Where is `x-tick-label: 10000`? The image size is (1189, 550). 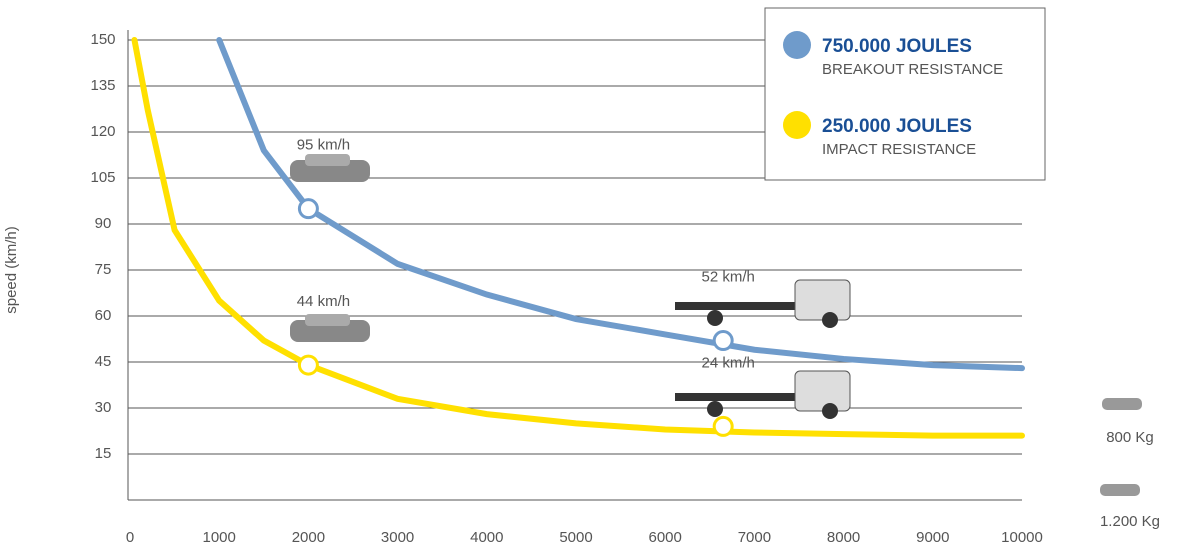 x-tick-label: 10000 is located at coordinates (1022, 537).